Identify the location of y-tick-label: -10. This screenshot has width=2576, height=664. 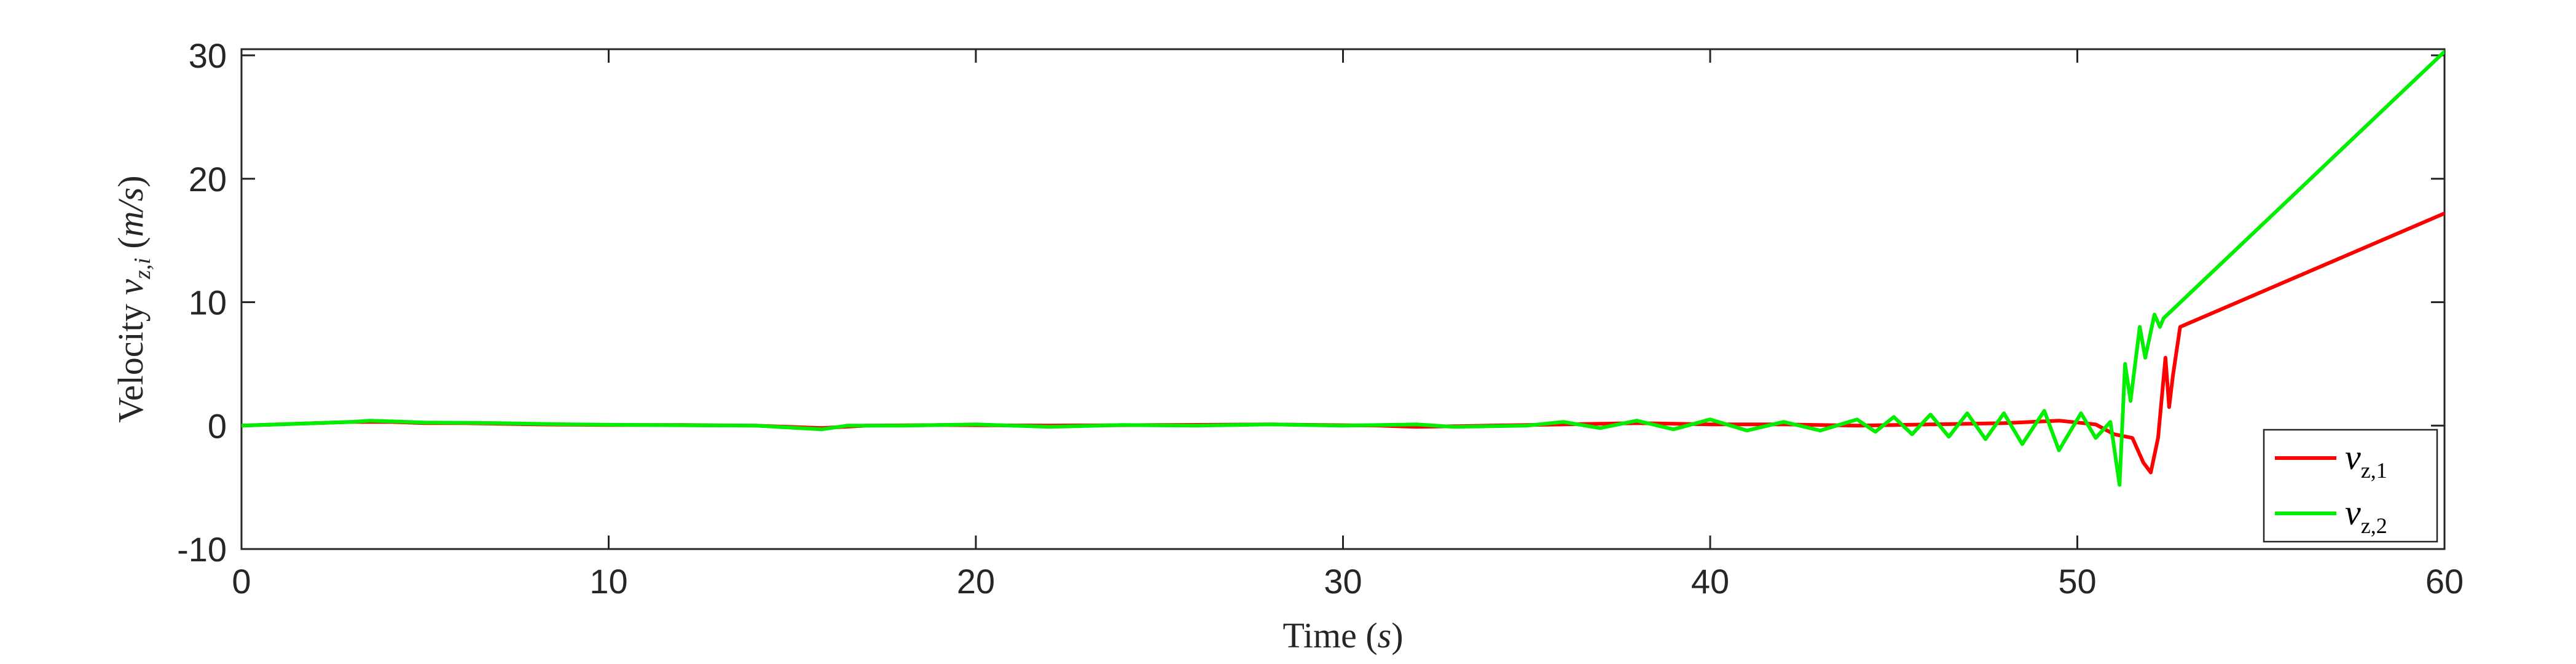
(202, 549).